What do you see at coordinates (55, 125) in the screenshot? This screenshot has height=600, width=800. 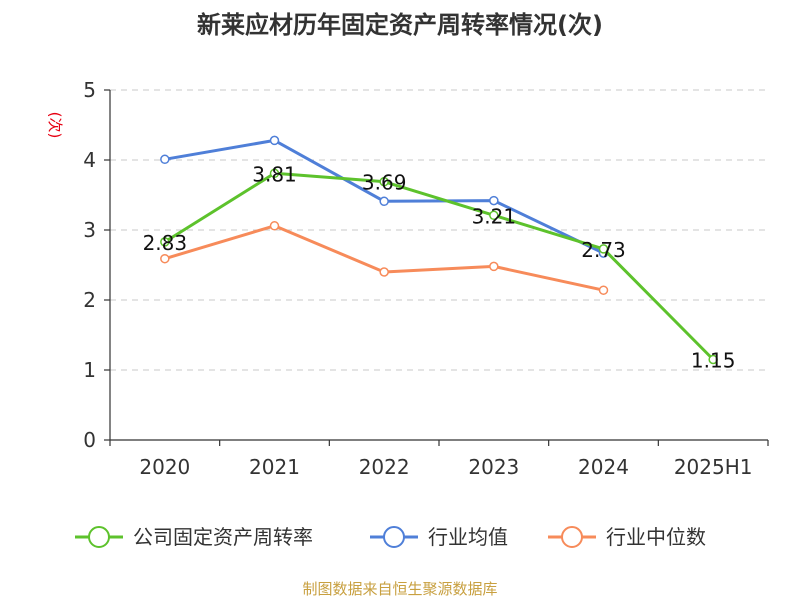 I see `y-axis-label: (次)` at bounding box center [55, 125].